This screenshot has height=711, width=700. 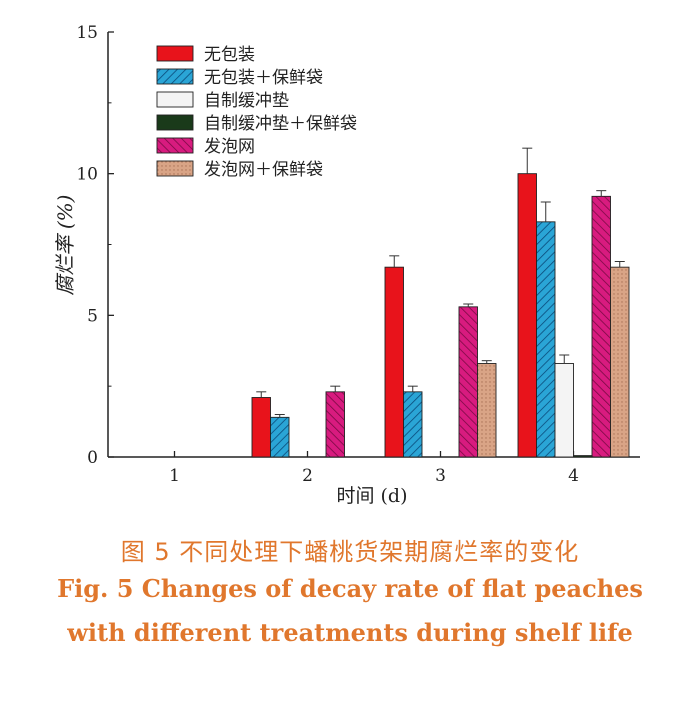 What do you see at coordinates (573, 476) in the screenshot?
I see `x-tick-label: 4` at bounding box center [573, 476].